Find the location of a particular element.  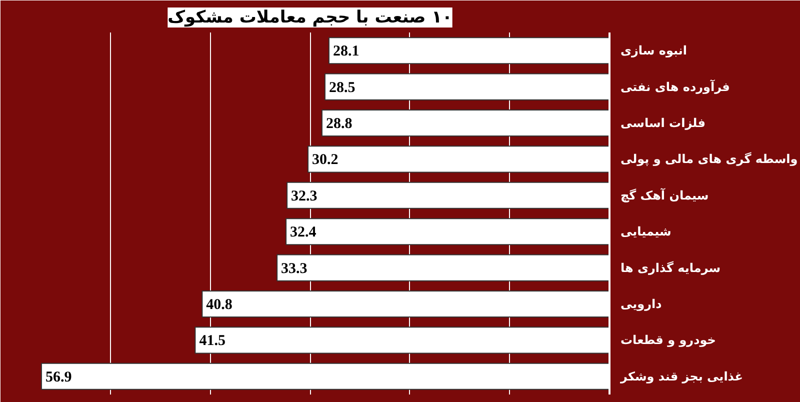

y-tick-label: خودرو و قطعات is located at coordinates (668, 340).